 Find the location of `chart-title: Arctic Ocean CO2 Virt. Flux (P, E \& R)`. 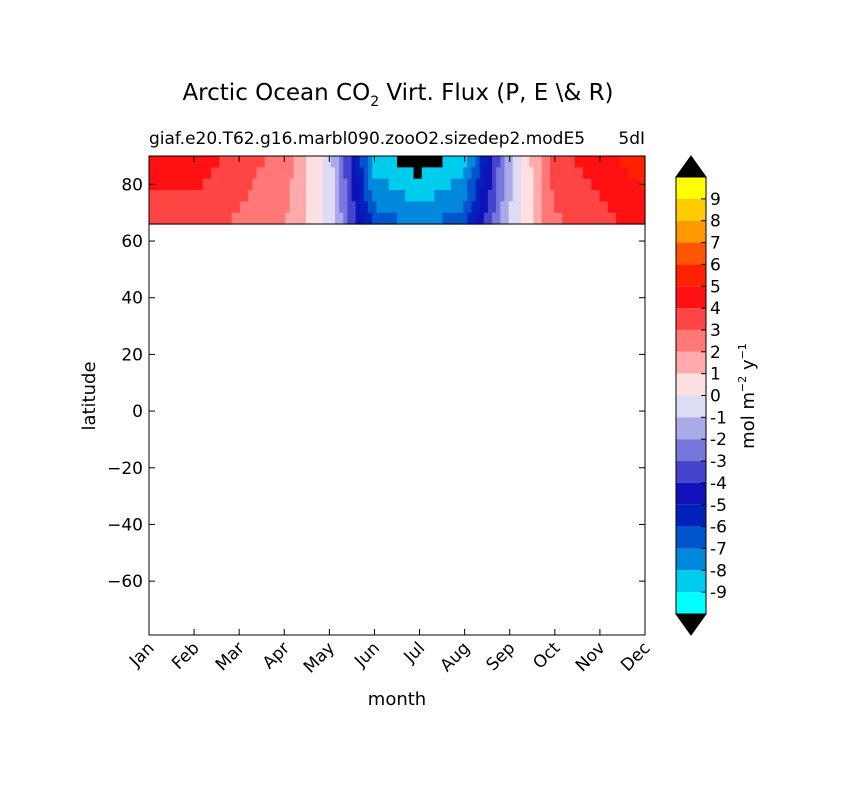

chart-title: Arctic Ocean CO2 Virt. Flux (P, E \& R) is located at coordinates (397, 95).